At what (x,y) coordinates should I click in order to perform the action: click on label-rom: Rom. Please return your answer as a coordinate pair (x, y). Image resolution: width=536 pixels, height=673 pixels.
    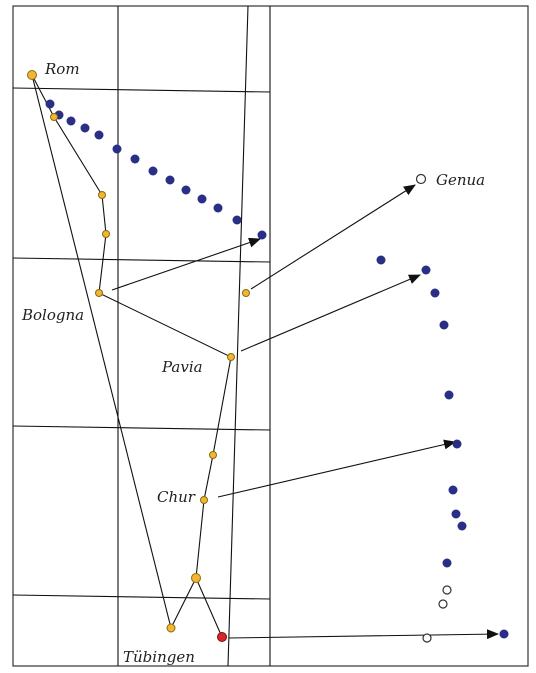
    Looking at the image, I should click on (62, 69).